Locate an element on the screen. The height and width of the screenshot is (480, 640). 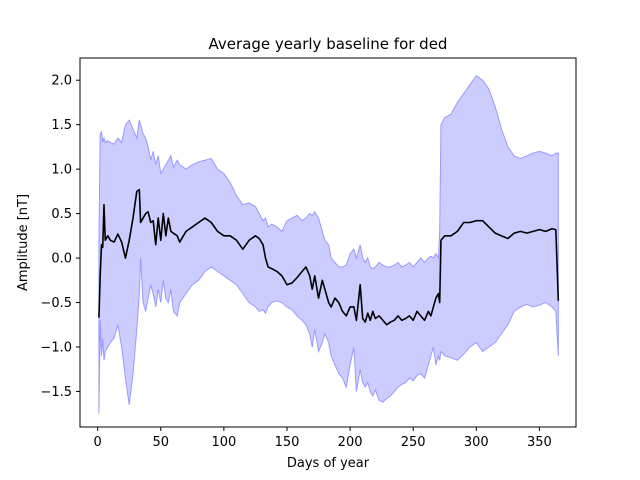
x-ticks: 0 50 100 150 200 250 300 350 is located at coordinates (323, 438).